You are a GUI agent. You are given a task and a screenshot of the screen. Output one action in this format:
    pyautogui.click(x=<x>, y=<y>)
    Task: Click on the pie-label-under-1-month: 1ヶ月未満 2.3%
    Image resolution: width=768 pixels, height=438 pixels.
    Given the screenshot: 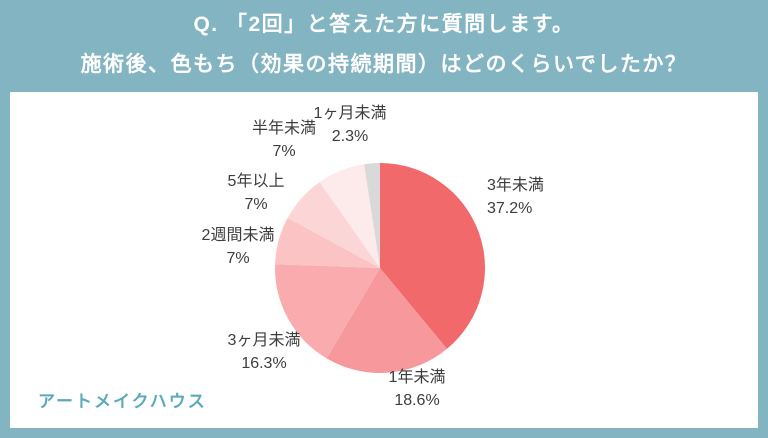 What is the action you would take?
    pyautogui.click(x=350, y=125)
    